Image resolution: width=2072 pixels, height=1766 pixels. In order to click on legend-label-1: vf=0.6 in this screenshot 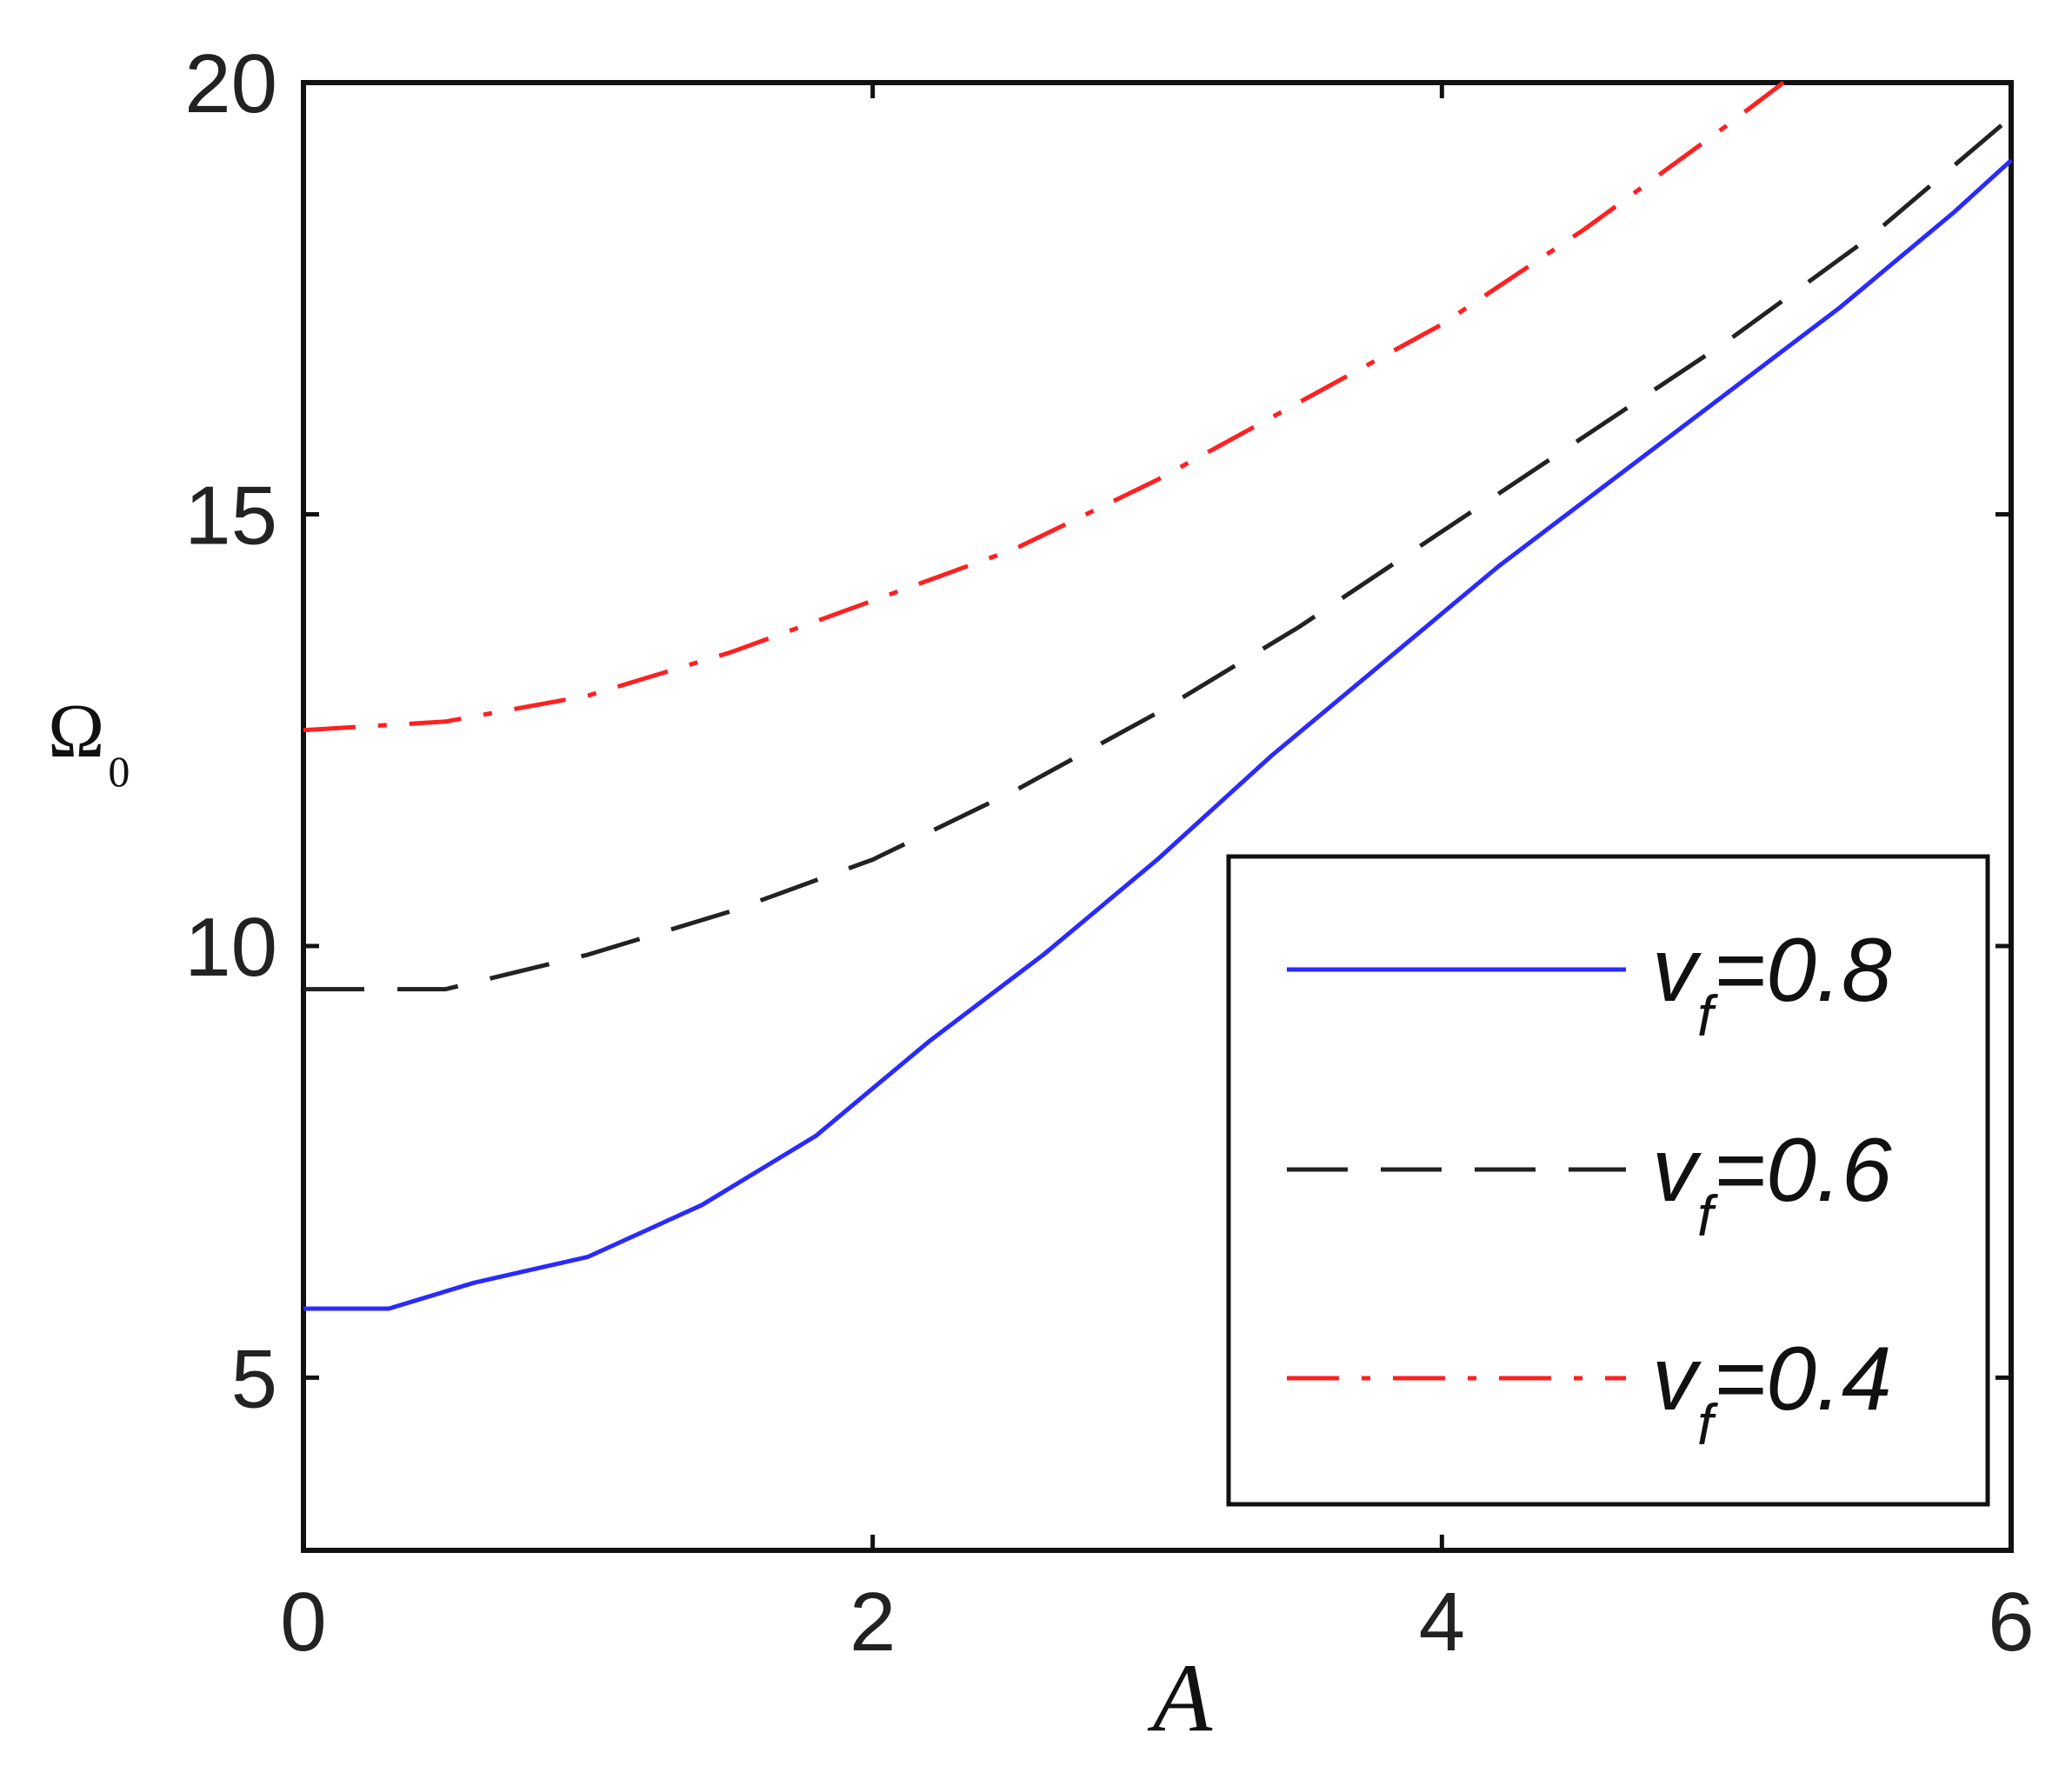, I will do `click(1772, 1184)`.